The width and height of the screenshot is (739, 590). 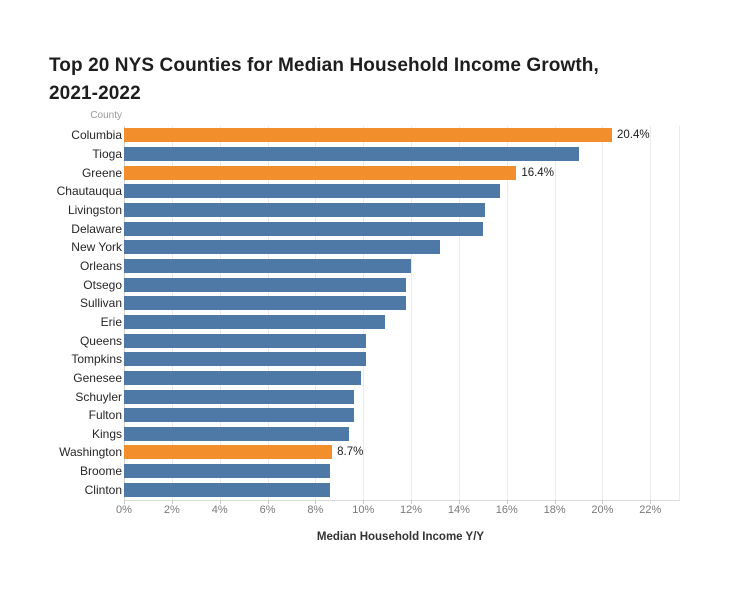 I want to click on county-label: Fulton, so click(x=105, y=415).